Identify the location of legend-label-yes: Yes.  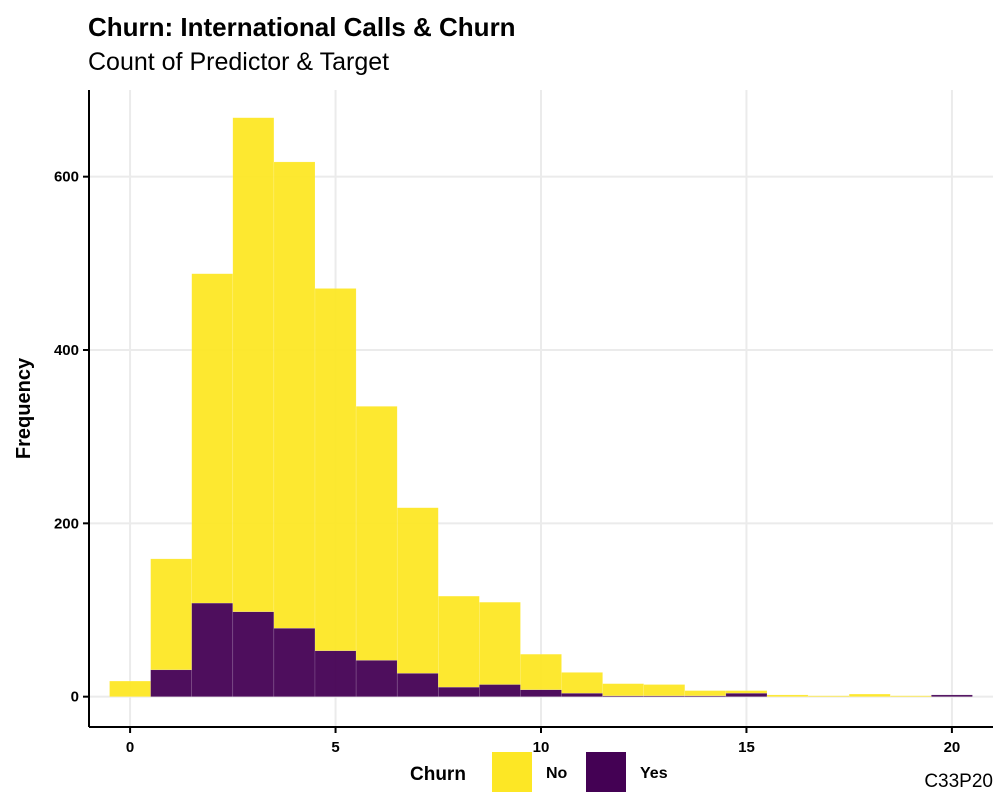
(654, 773).